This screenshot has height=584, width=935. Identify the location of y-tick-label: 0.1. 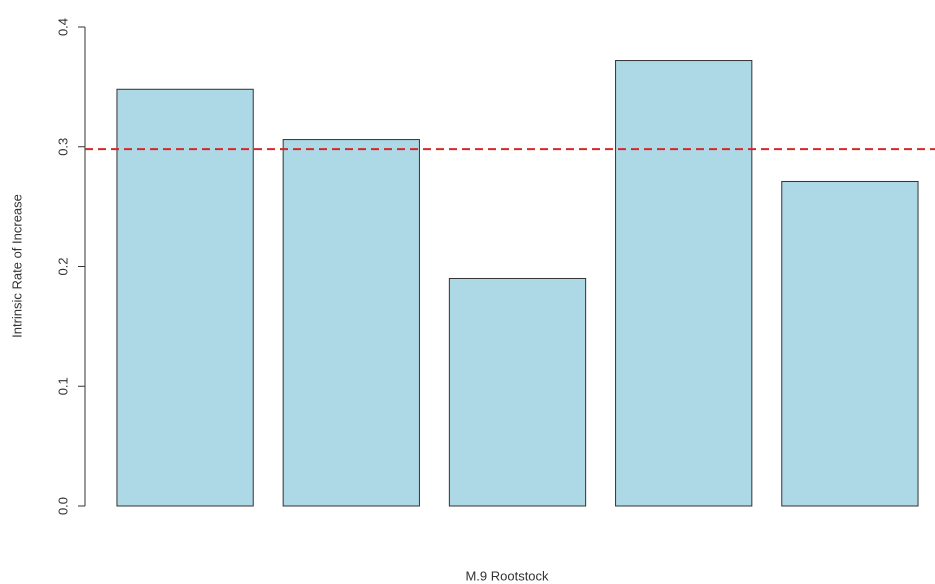
(62, 386).